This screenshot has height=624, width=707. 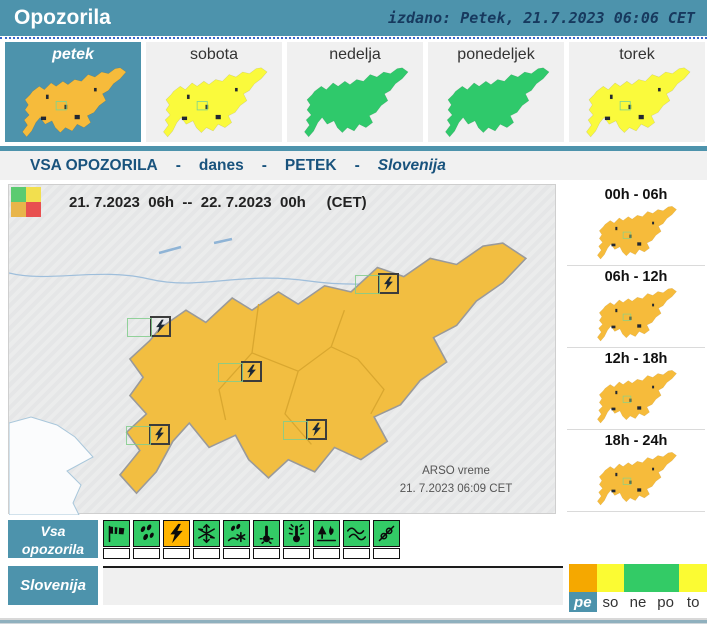 I want to click on day-strip-ne: ne, so click(x=638, y=588).